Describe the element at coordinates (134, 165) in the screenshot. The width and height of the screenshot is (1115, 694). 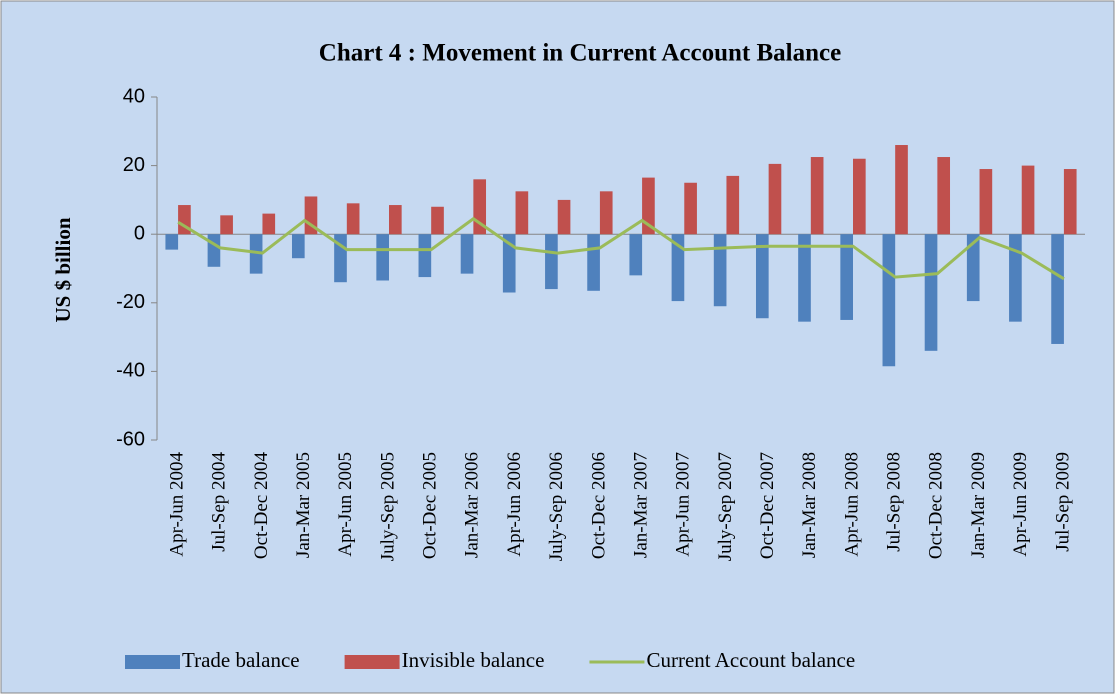
I see `y-tick-label: 20` at that location.